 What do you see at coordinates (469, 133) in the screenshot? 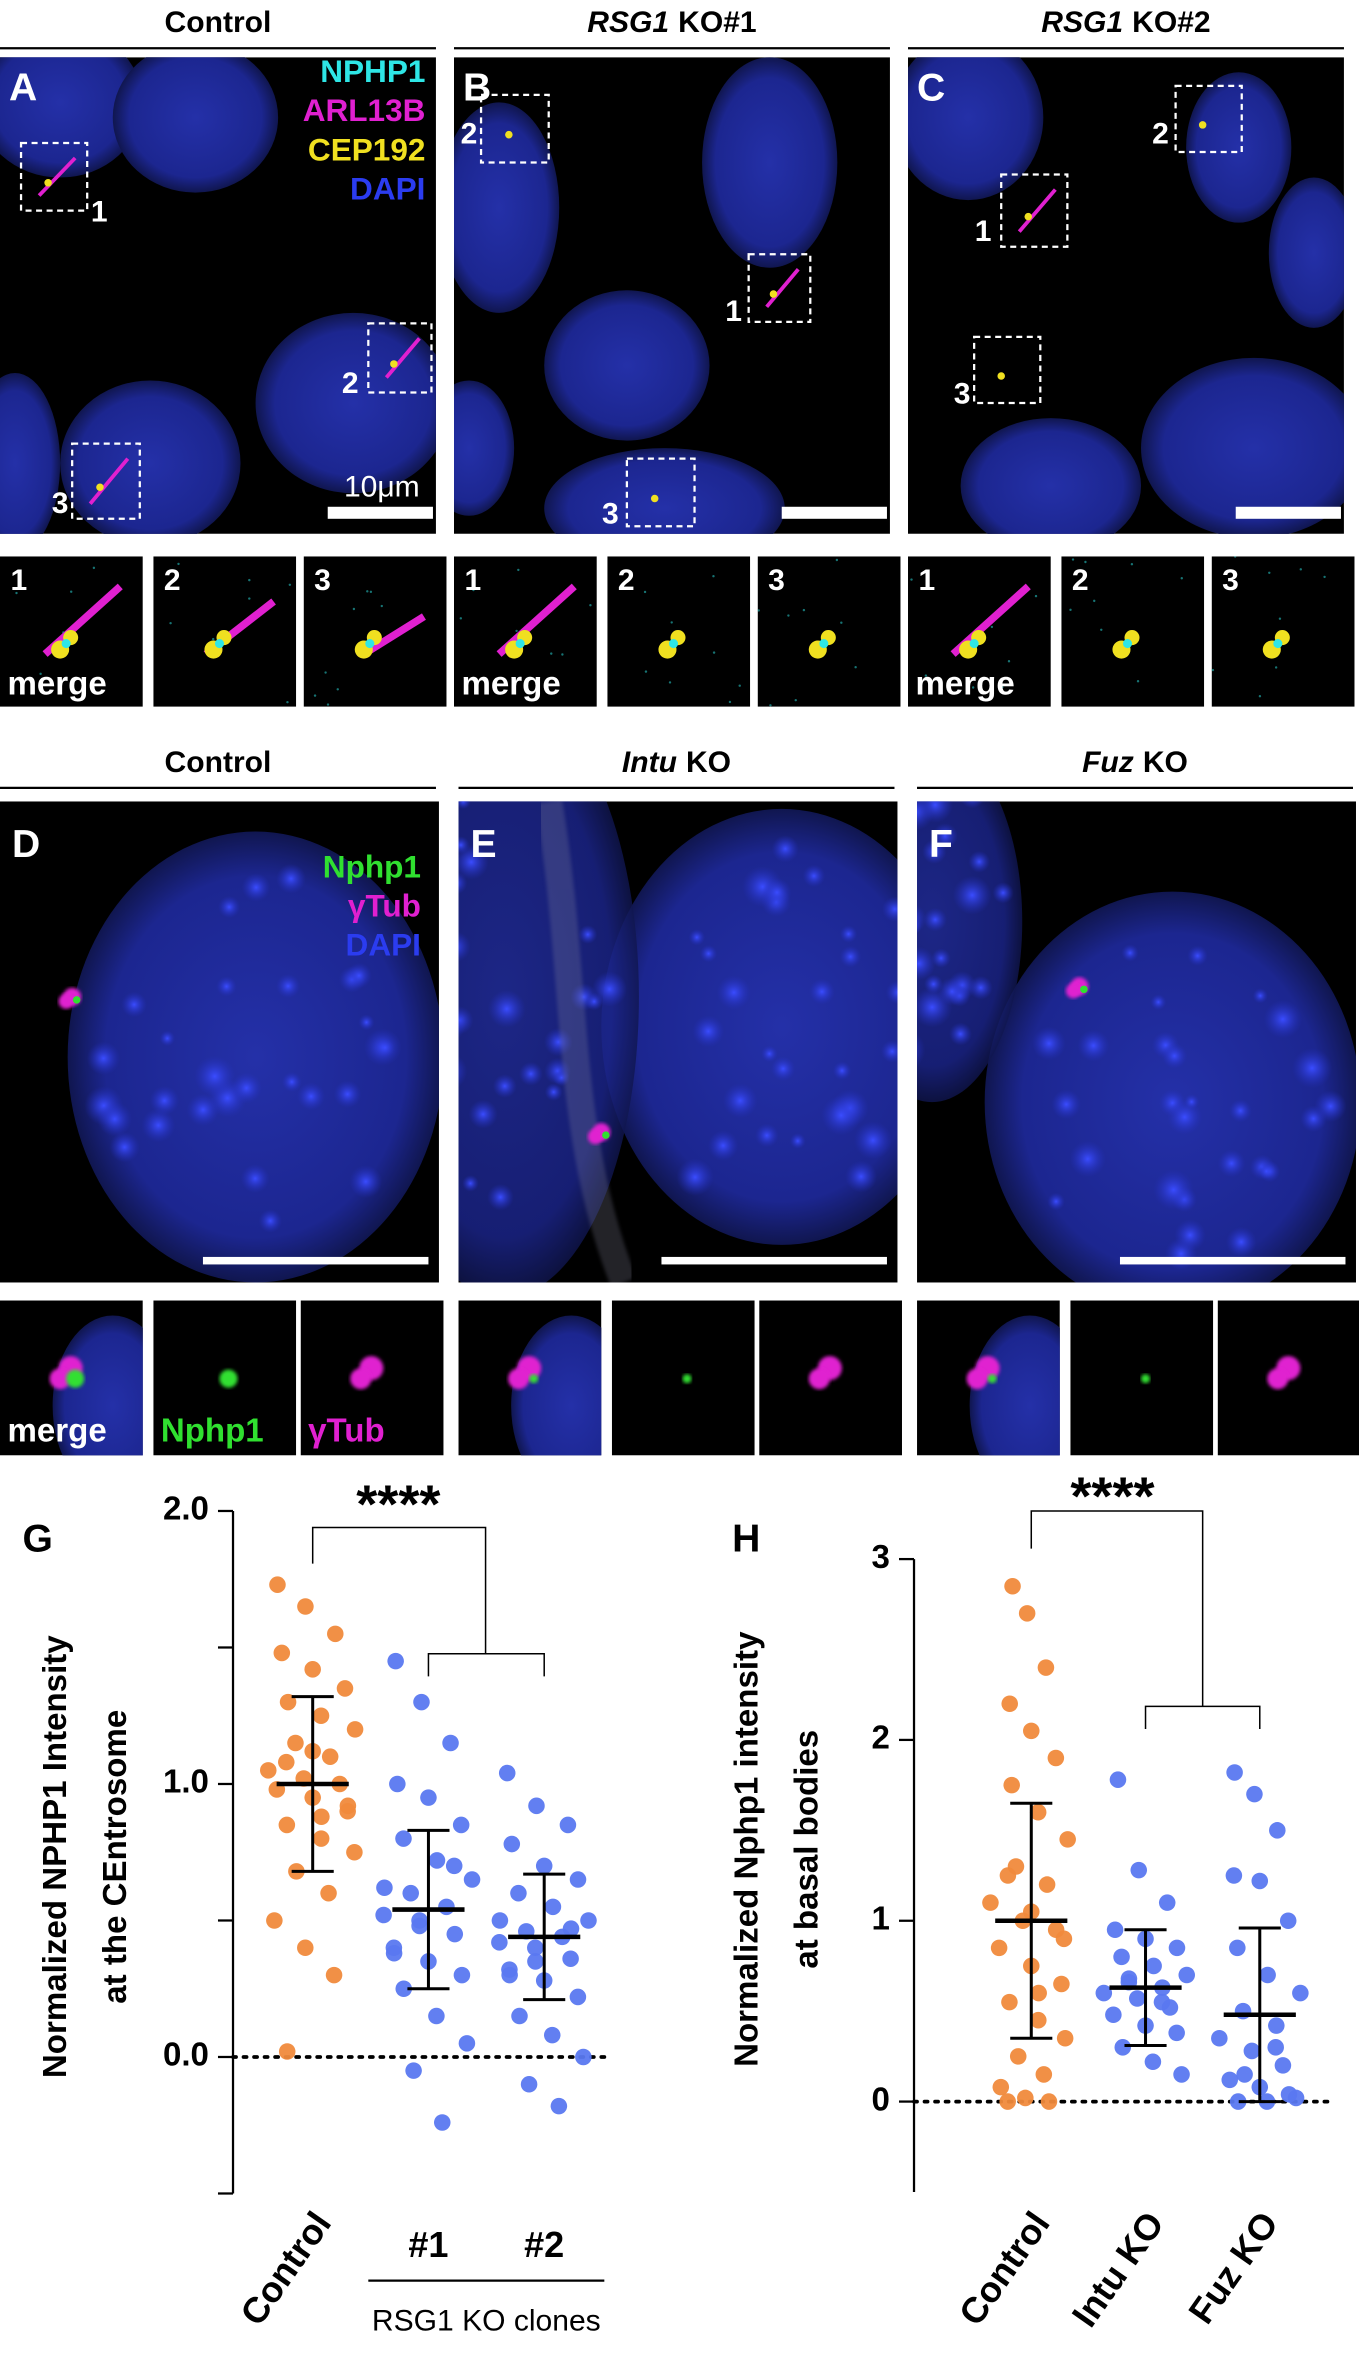
I see `box-label: 2` at bounding box center [469, 133].